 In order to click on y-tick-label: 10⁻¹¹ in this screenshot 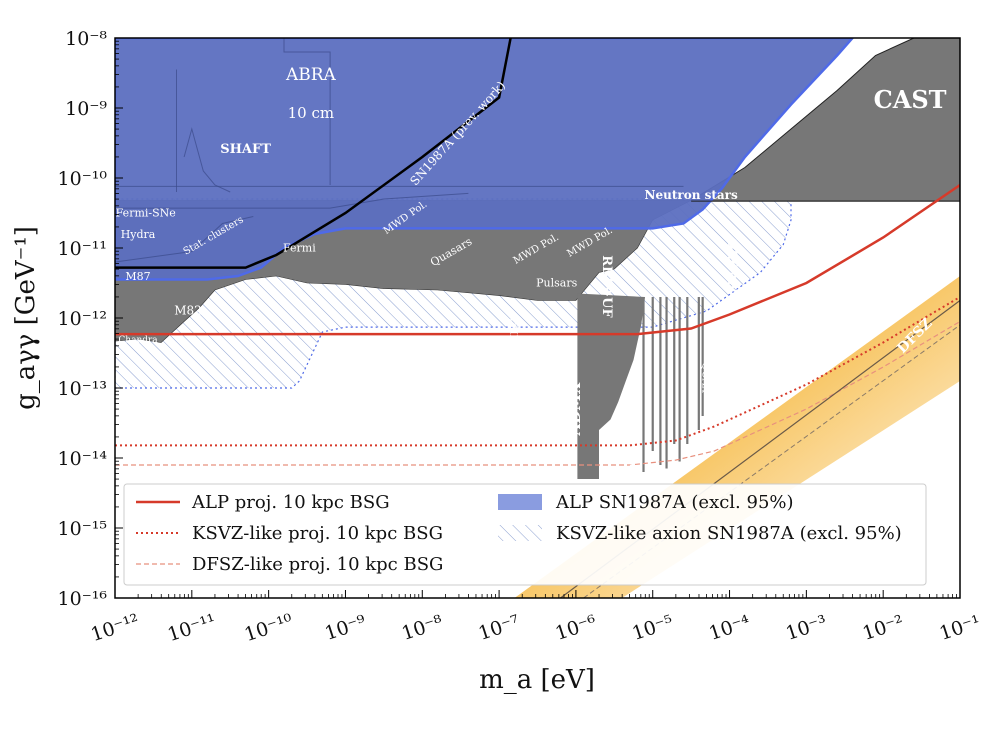, I will do `click(82, 249)`.